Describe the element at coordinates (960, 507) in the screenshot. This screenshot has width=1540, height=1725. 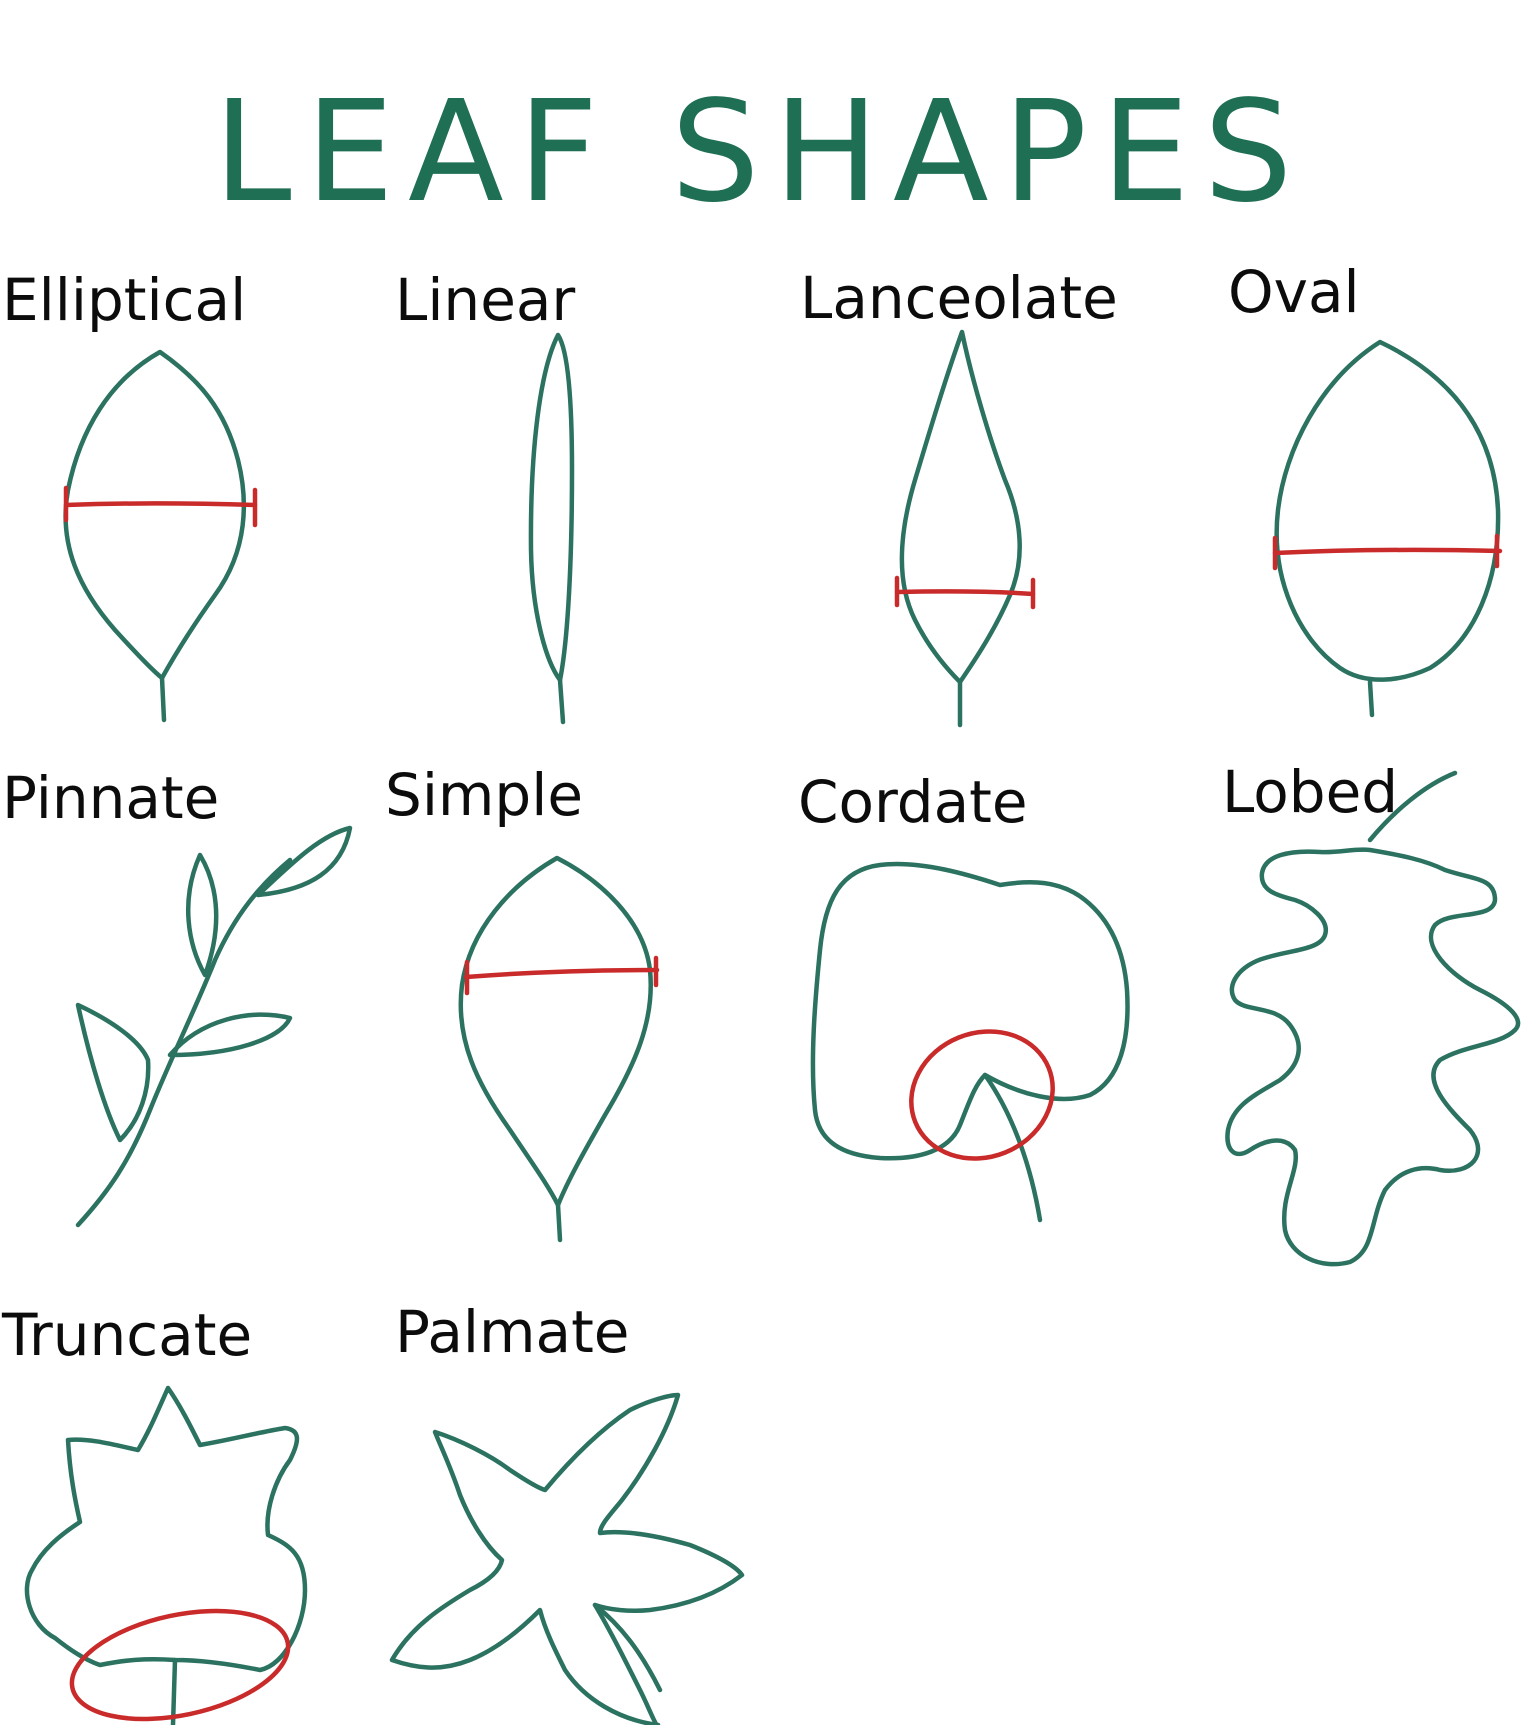
I see `lanceolate-outline` at that location.